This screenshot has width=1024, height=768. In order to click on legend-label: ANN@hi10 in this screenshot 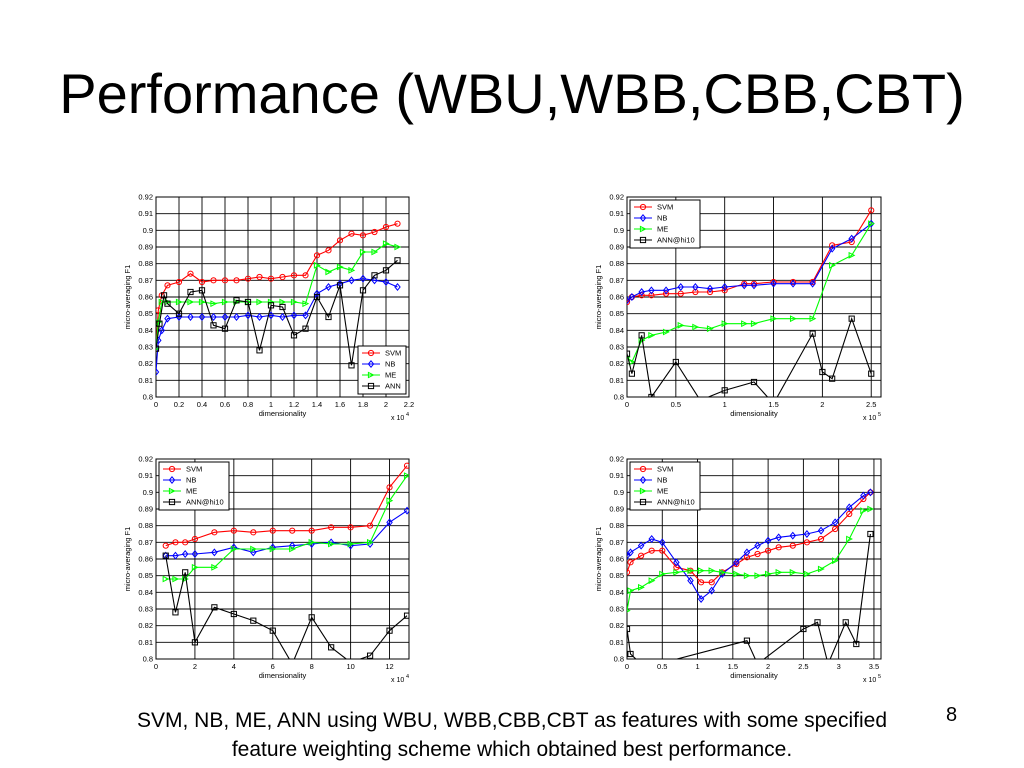, I will do `click(676, 502)`.